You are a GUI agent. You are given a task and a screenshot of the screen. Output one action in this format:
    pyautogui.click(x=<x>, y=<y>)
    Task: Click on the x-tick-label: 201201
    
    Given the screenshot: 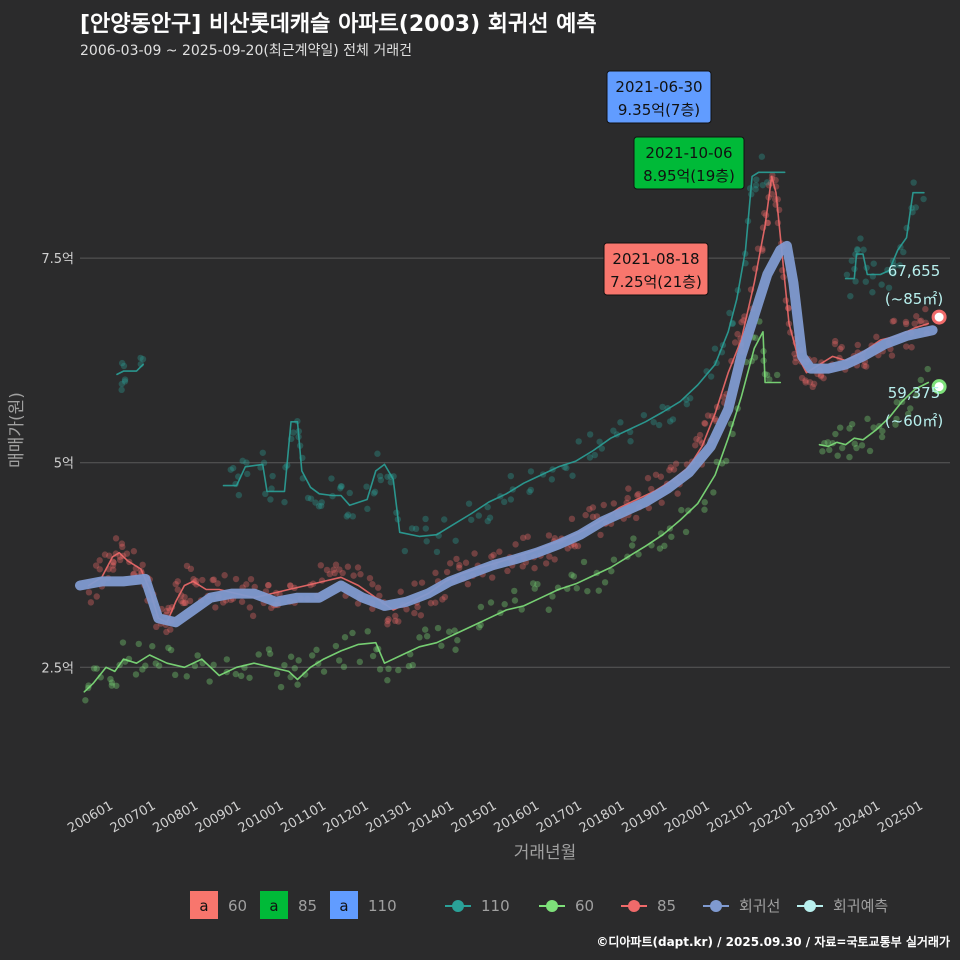 What is the action you would take?
    pyautogui.click(x=346, y=817)
    